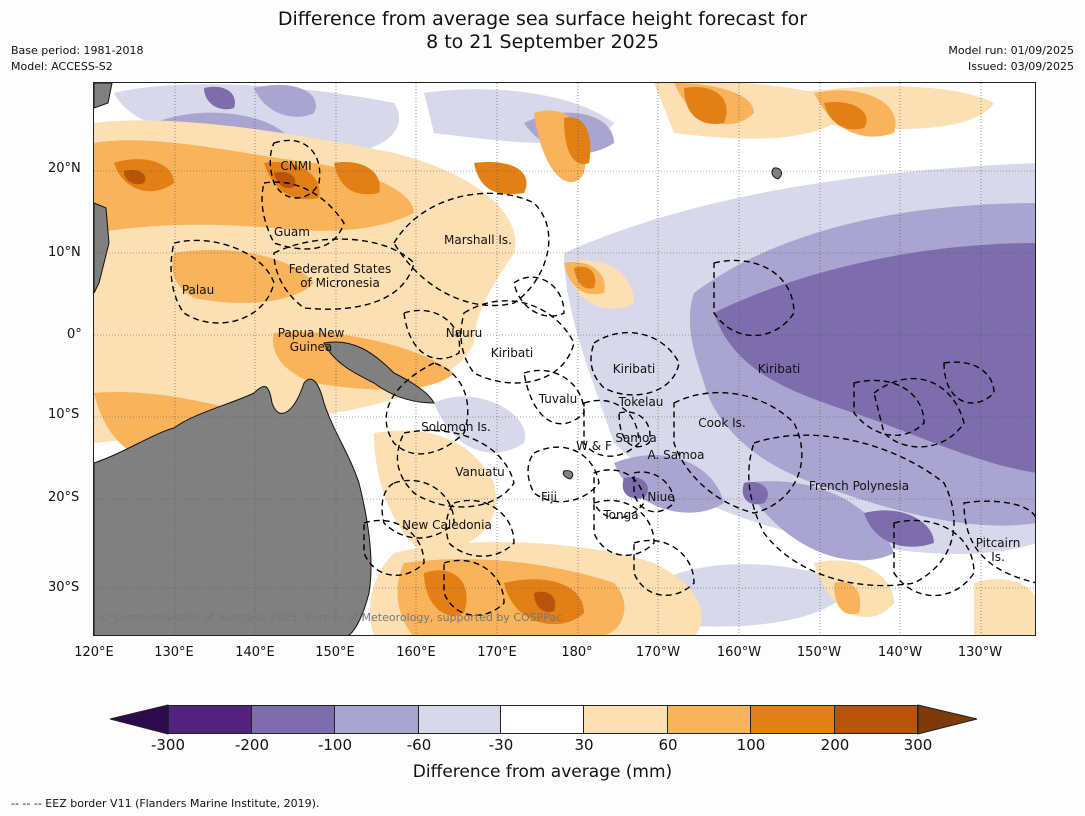 The image size is (1085, 816). Describe the element at coordinates (497, 652) in the screenshot. I see `lon-tick-170e: 170°E` at that location.